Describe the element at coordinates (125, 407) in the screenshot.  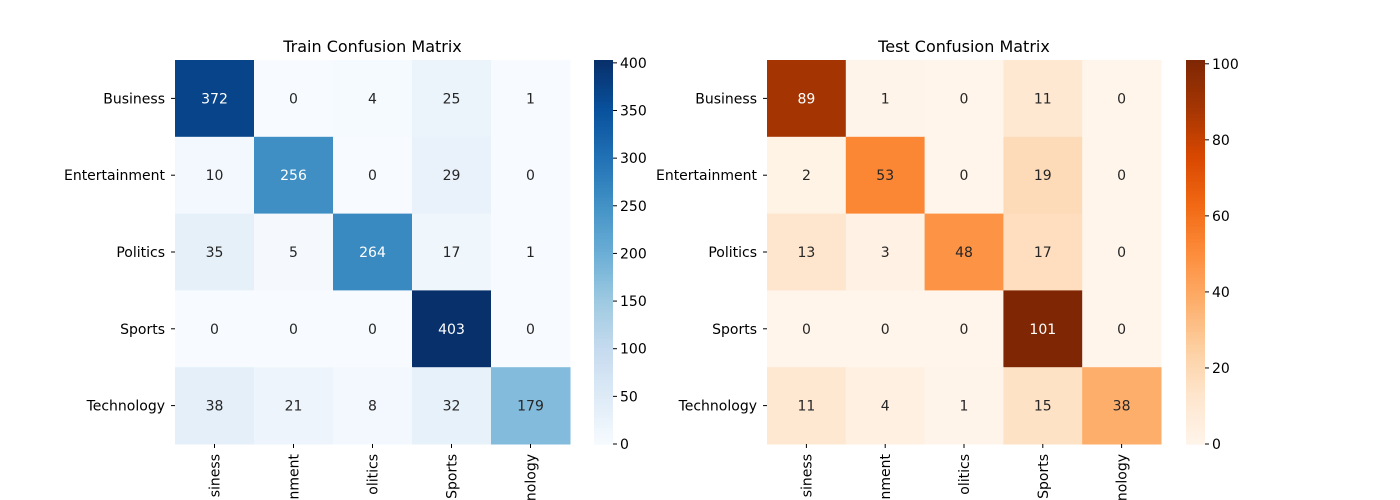
I see `y-tick-label: Technology` at that location.